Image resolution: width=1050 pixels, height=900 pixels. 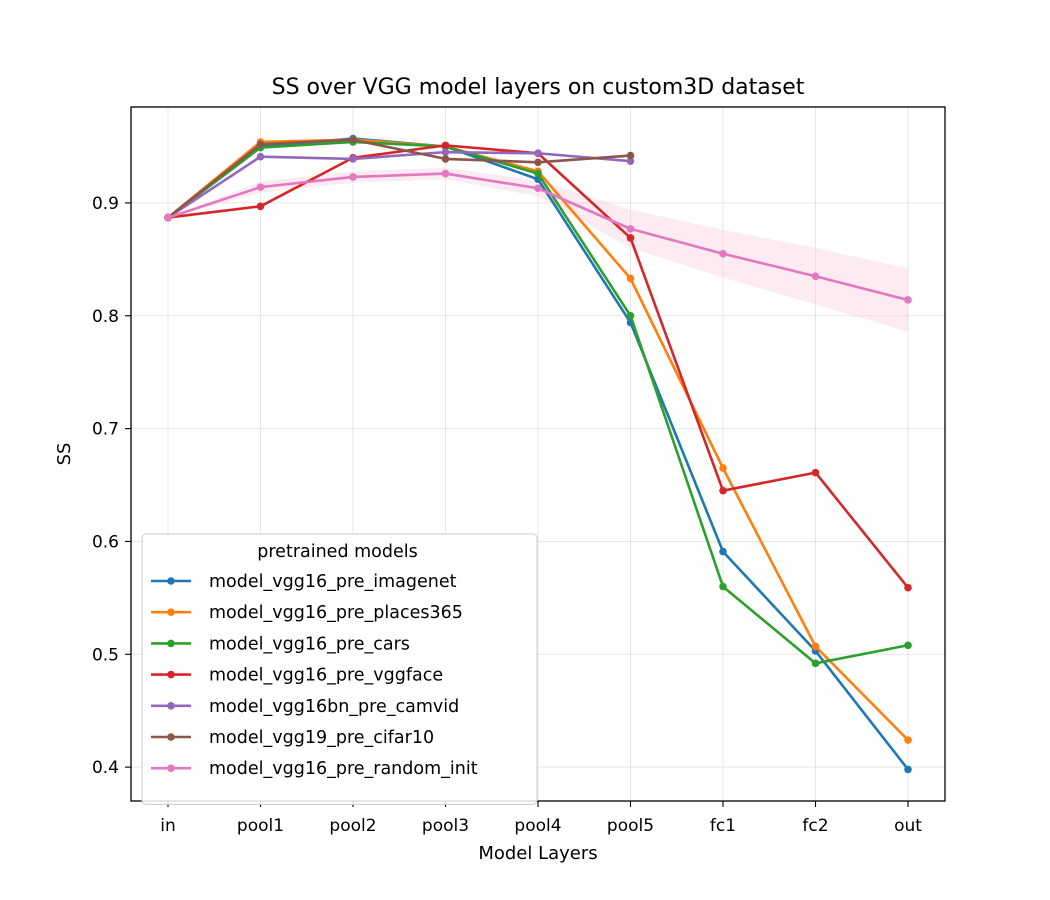 I want to click on x-axis: in pool1 pool2 pool3 pool4 pool5 fc1 fc2 out, so click(x=541, y=818).